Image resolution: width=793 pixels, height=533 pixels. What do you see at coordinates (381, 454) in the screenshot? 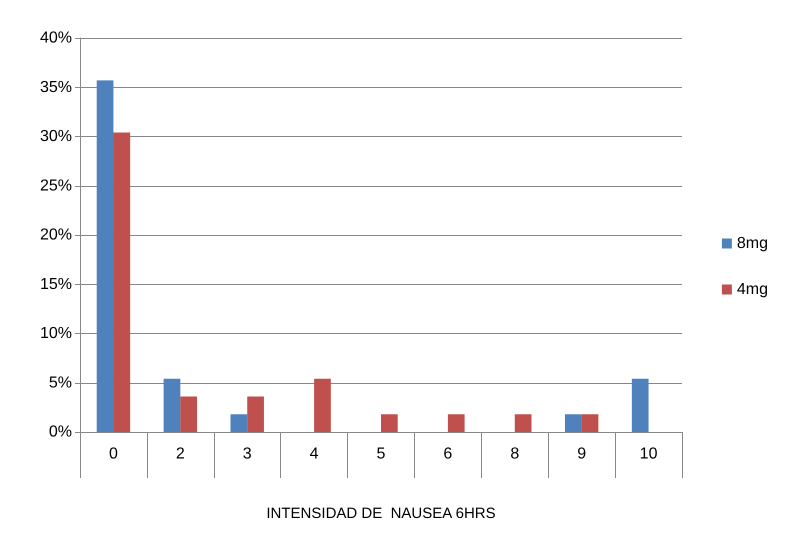
I see `x-tick-label: 5` at bounding box center [381, 454].